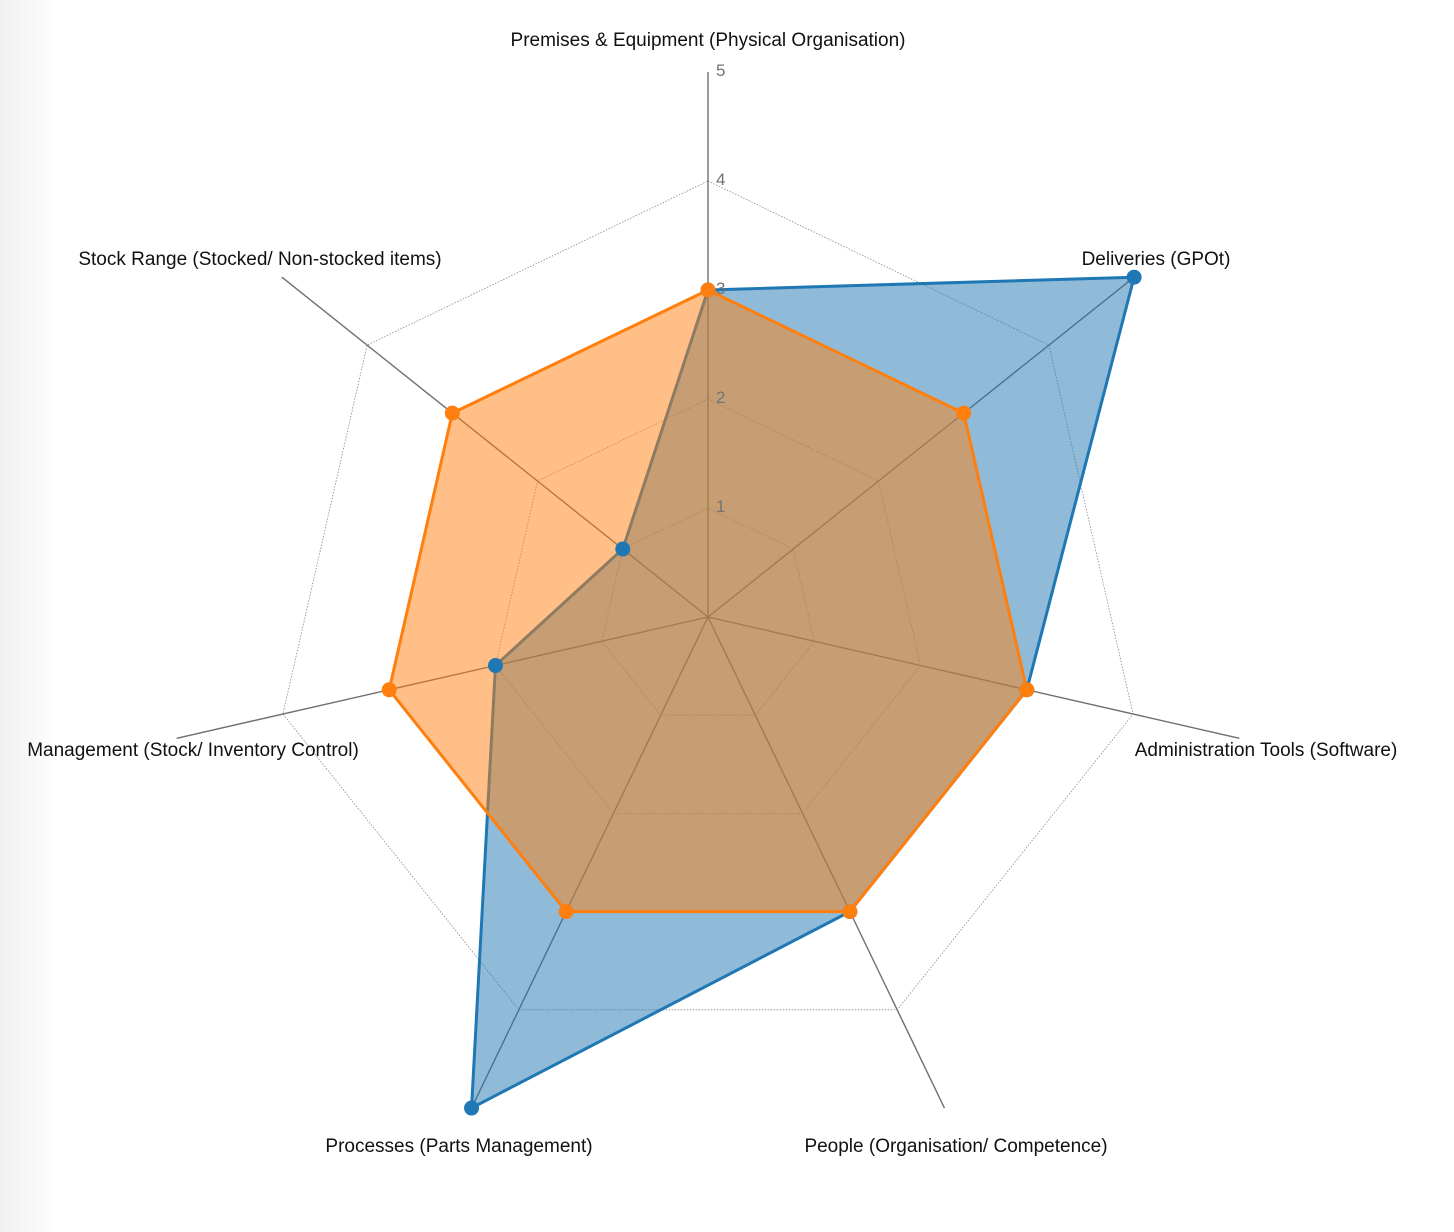 This screenshot has height=1232, width=1454. Describe the element at coordinates (1156, 259) in the screenshot. I see `axis-label-deliveries: Deliveries (GPOt)` at that location.